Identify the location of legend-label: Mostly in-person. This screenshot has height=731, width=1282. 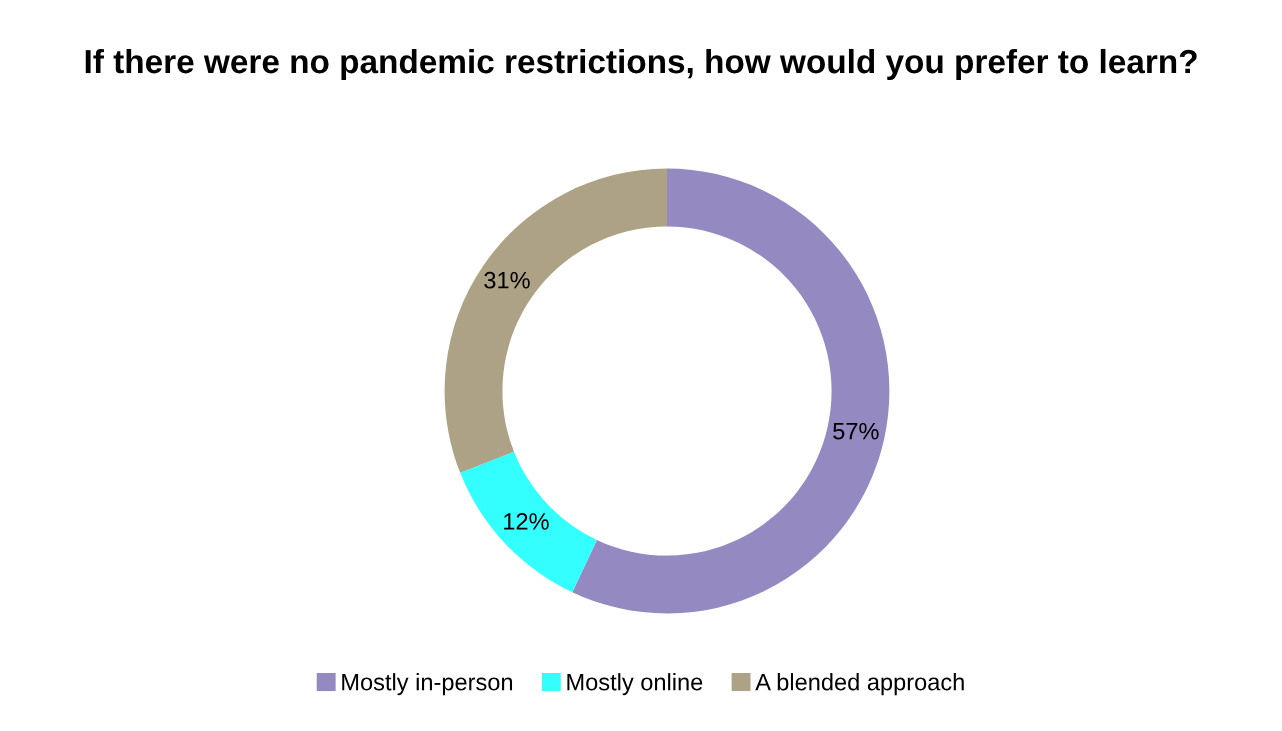
(427, 684).